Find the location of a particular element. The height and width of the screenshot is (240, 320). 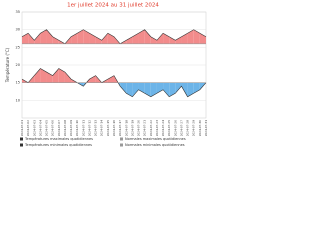

legend-label: Normales maximales quotidiennes is located at coordinates (155, 139).